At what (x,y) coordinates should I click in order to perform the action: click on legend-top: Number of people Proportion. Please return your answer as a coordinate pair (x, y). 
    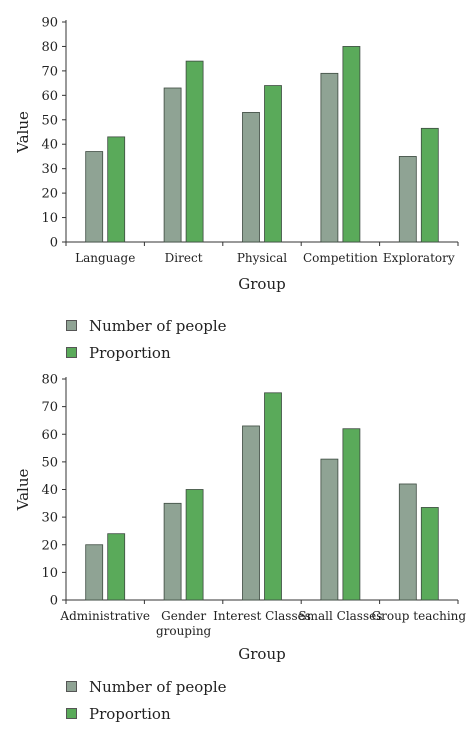
    Looking at the image, I should click on (146, 339).